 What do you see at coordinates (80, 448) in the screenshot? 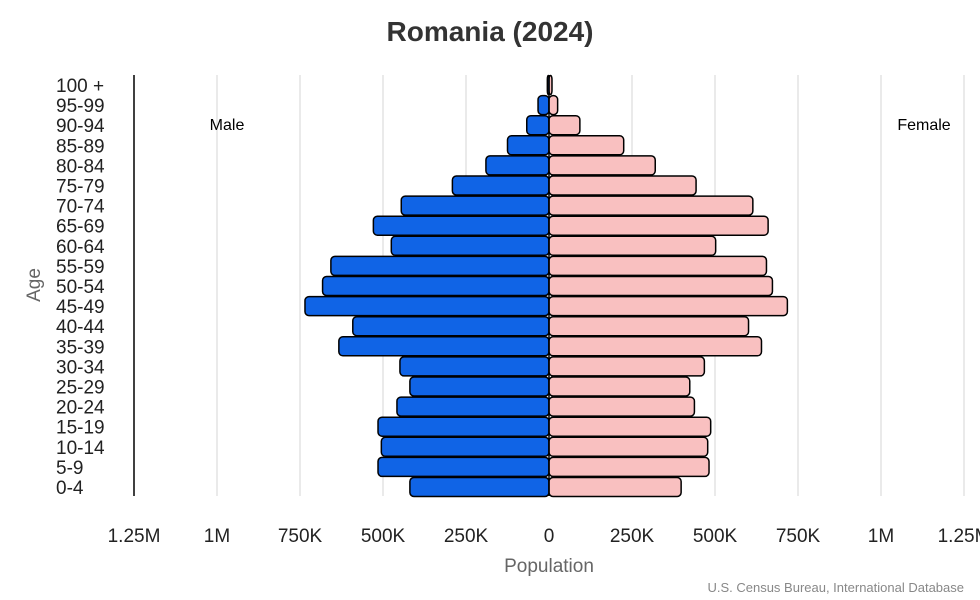
I see `y-tick-label: 10-14` at bounding box center [80, 448].